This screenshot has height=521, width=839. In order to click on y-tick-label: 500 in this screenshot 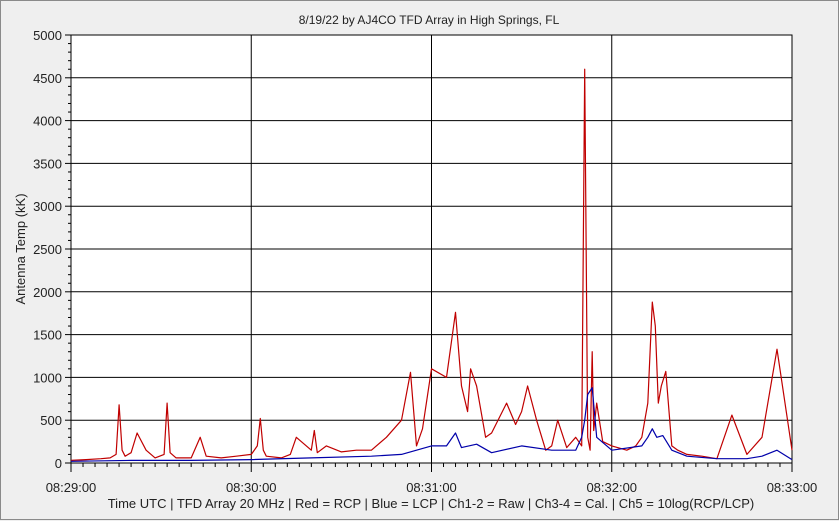, I will do `click(51, 420)`.